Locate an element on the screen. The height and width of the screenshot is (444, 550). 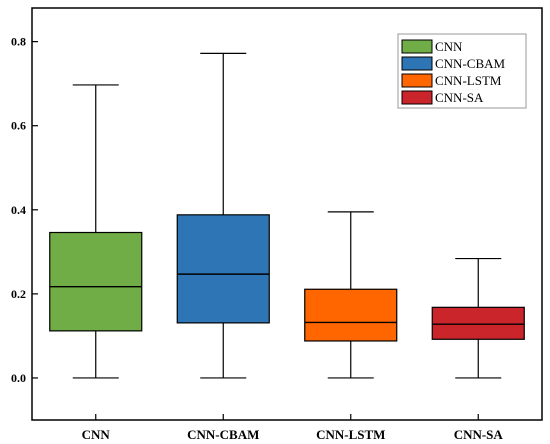
y-tick-label: 0.2 is located at coordinates (18, 294).